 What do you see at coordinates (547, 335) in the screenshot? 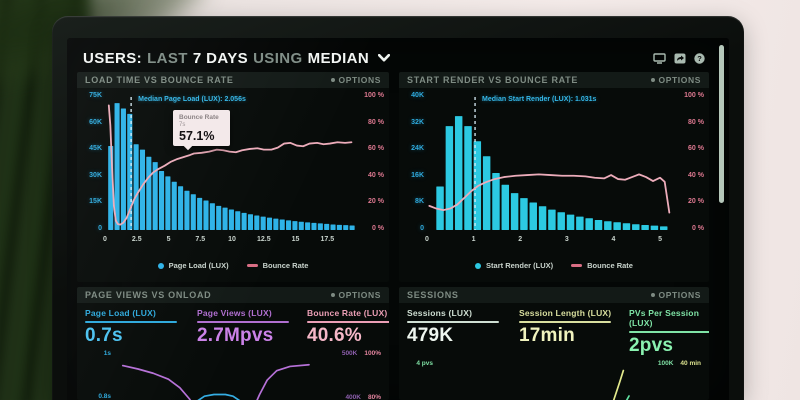
I see `metric-value: 17min` at bounding box center [547, 335].